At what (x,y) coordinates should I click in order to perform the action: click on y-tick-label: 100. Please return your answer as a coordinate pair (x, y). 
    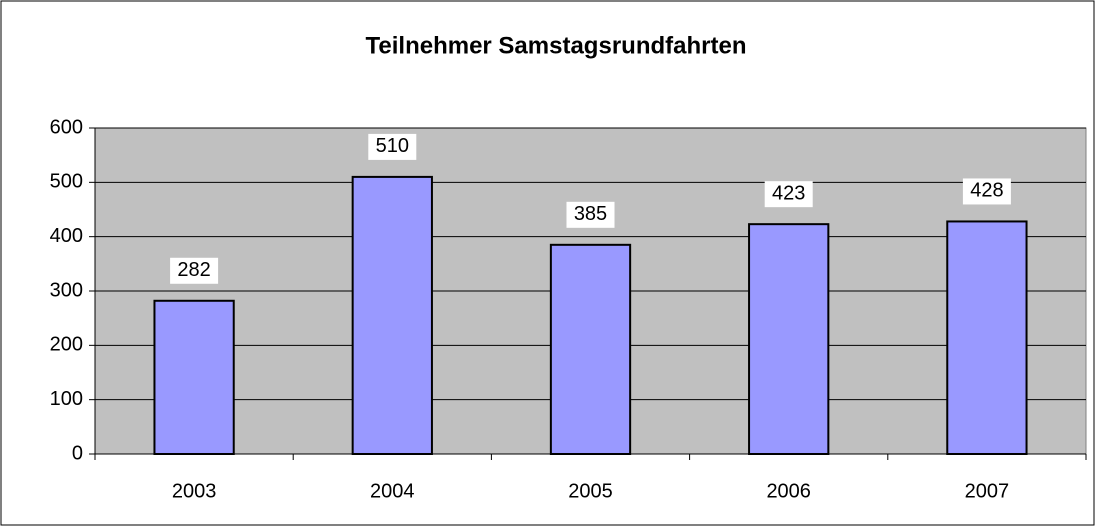
    Looking at the image, I should click on (66, 399).